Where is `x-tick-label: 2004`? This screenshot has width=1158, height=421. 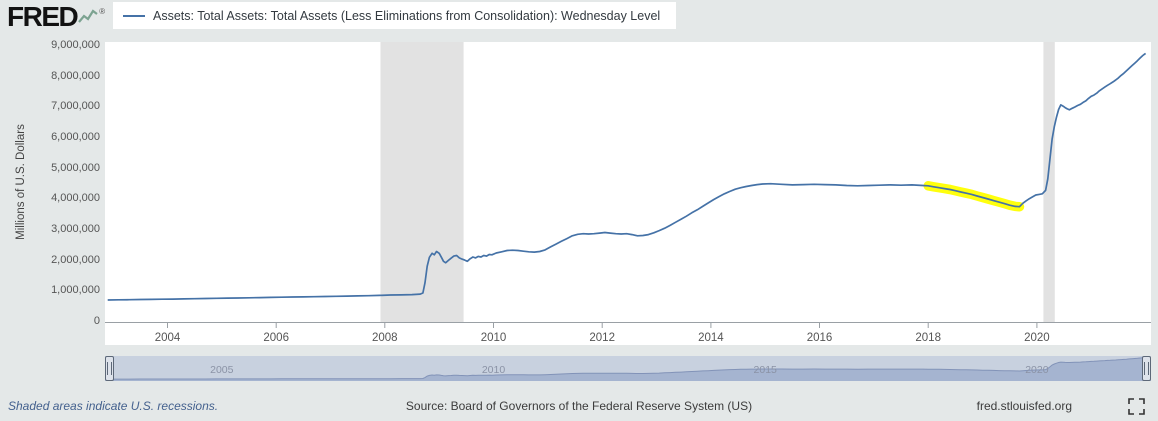 x-tick-label: 2004 is located at coordinates (168, 338).